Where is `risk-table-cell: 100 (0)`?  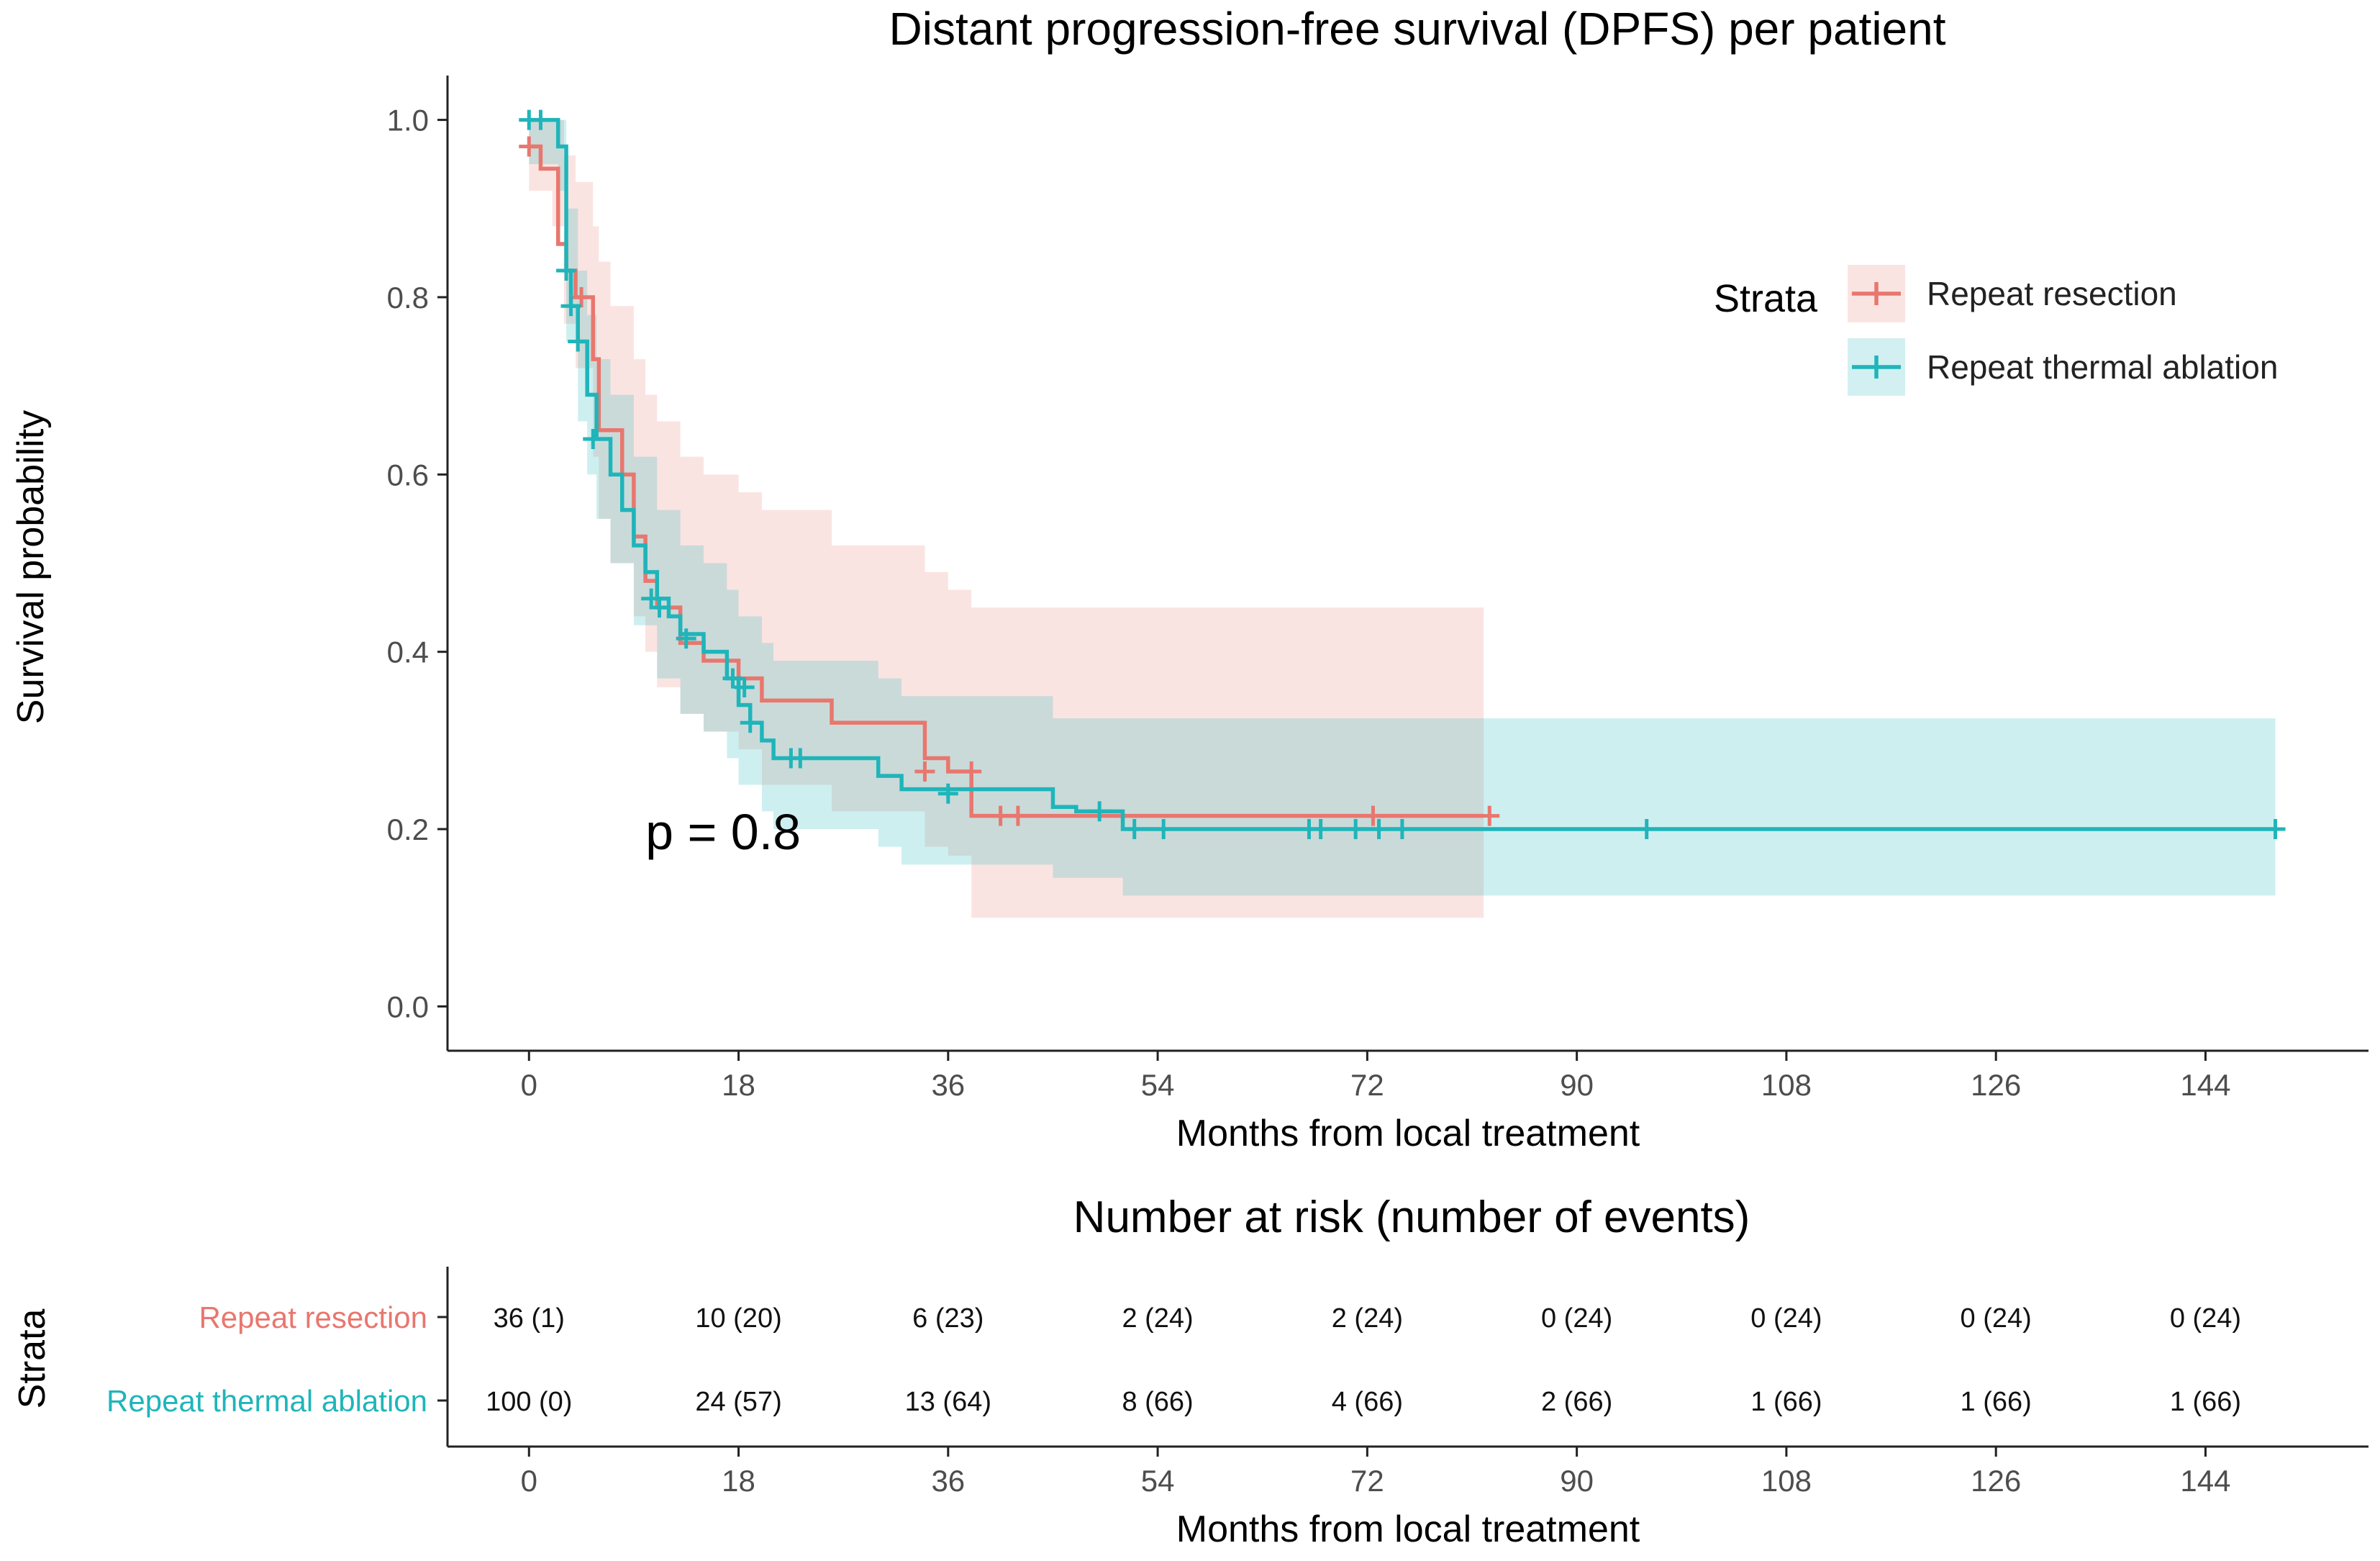 risk-table-cell: 100 (0) is located at coordinates (529, 1402).